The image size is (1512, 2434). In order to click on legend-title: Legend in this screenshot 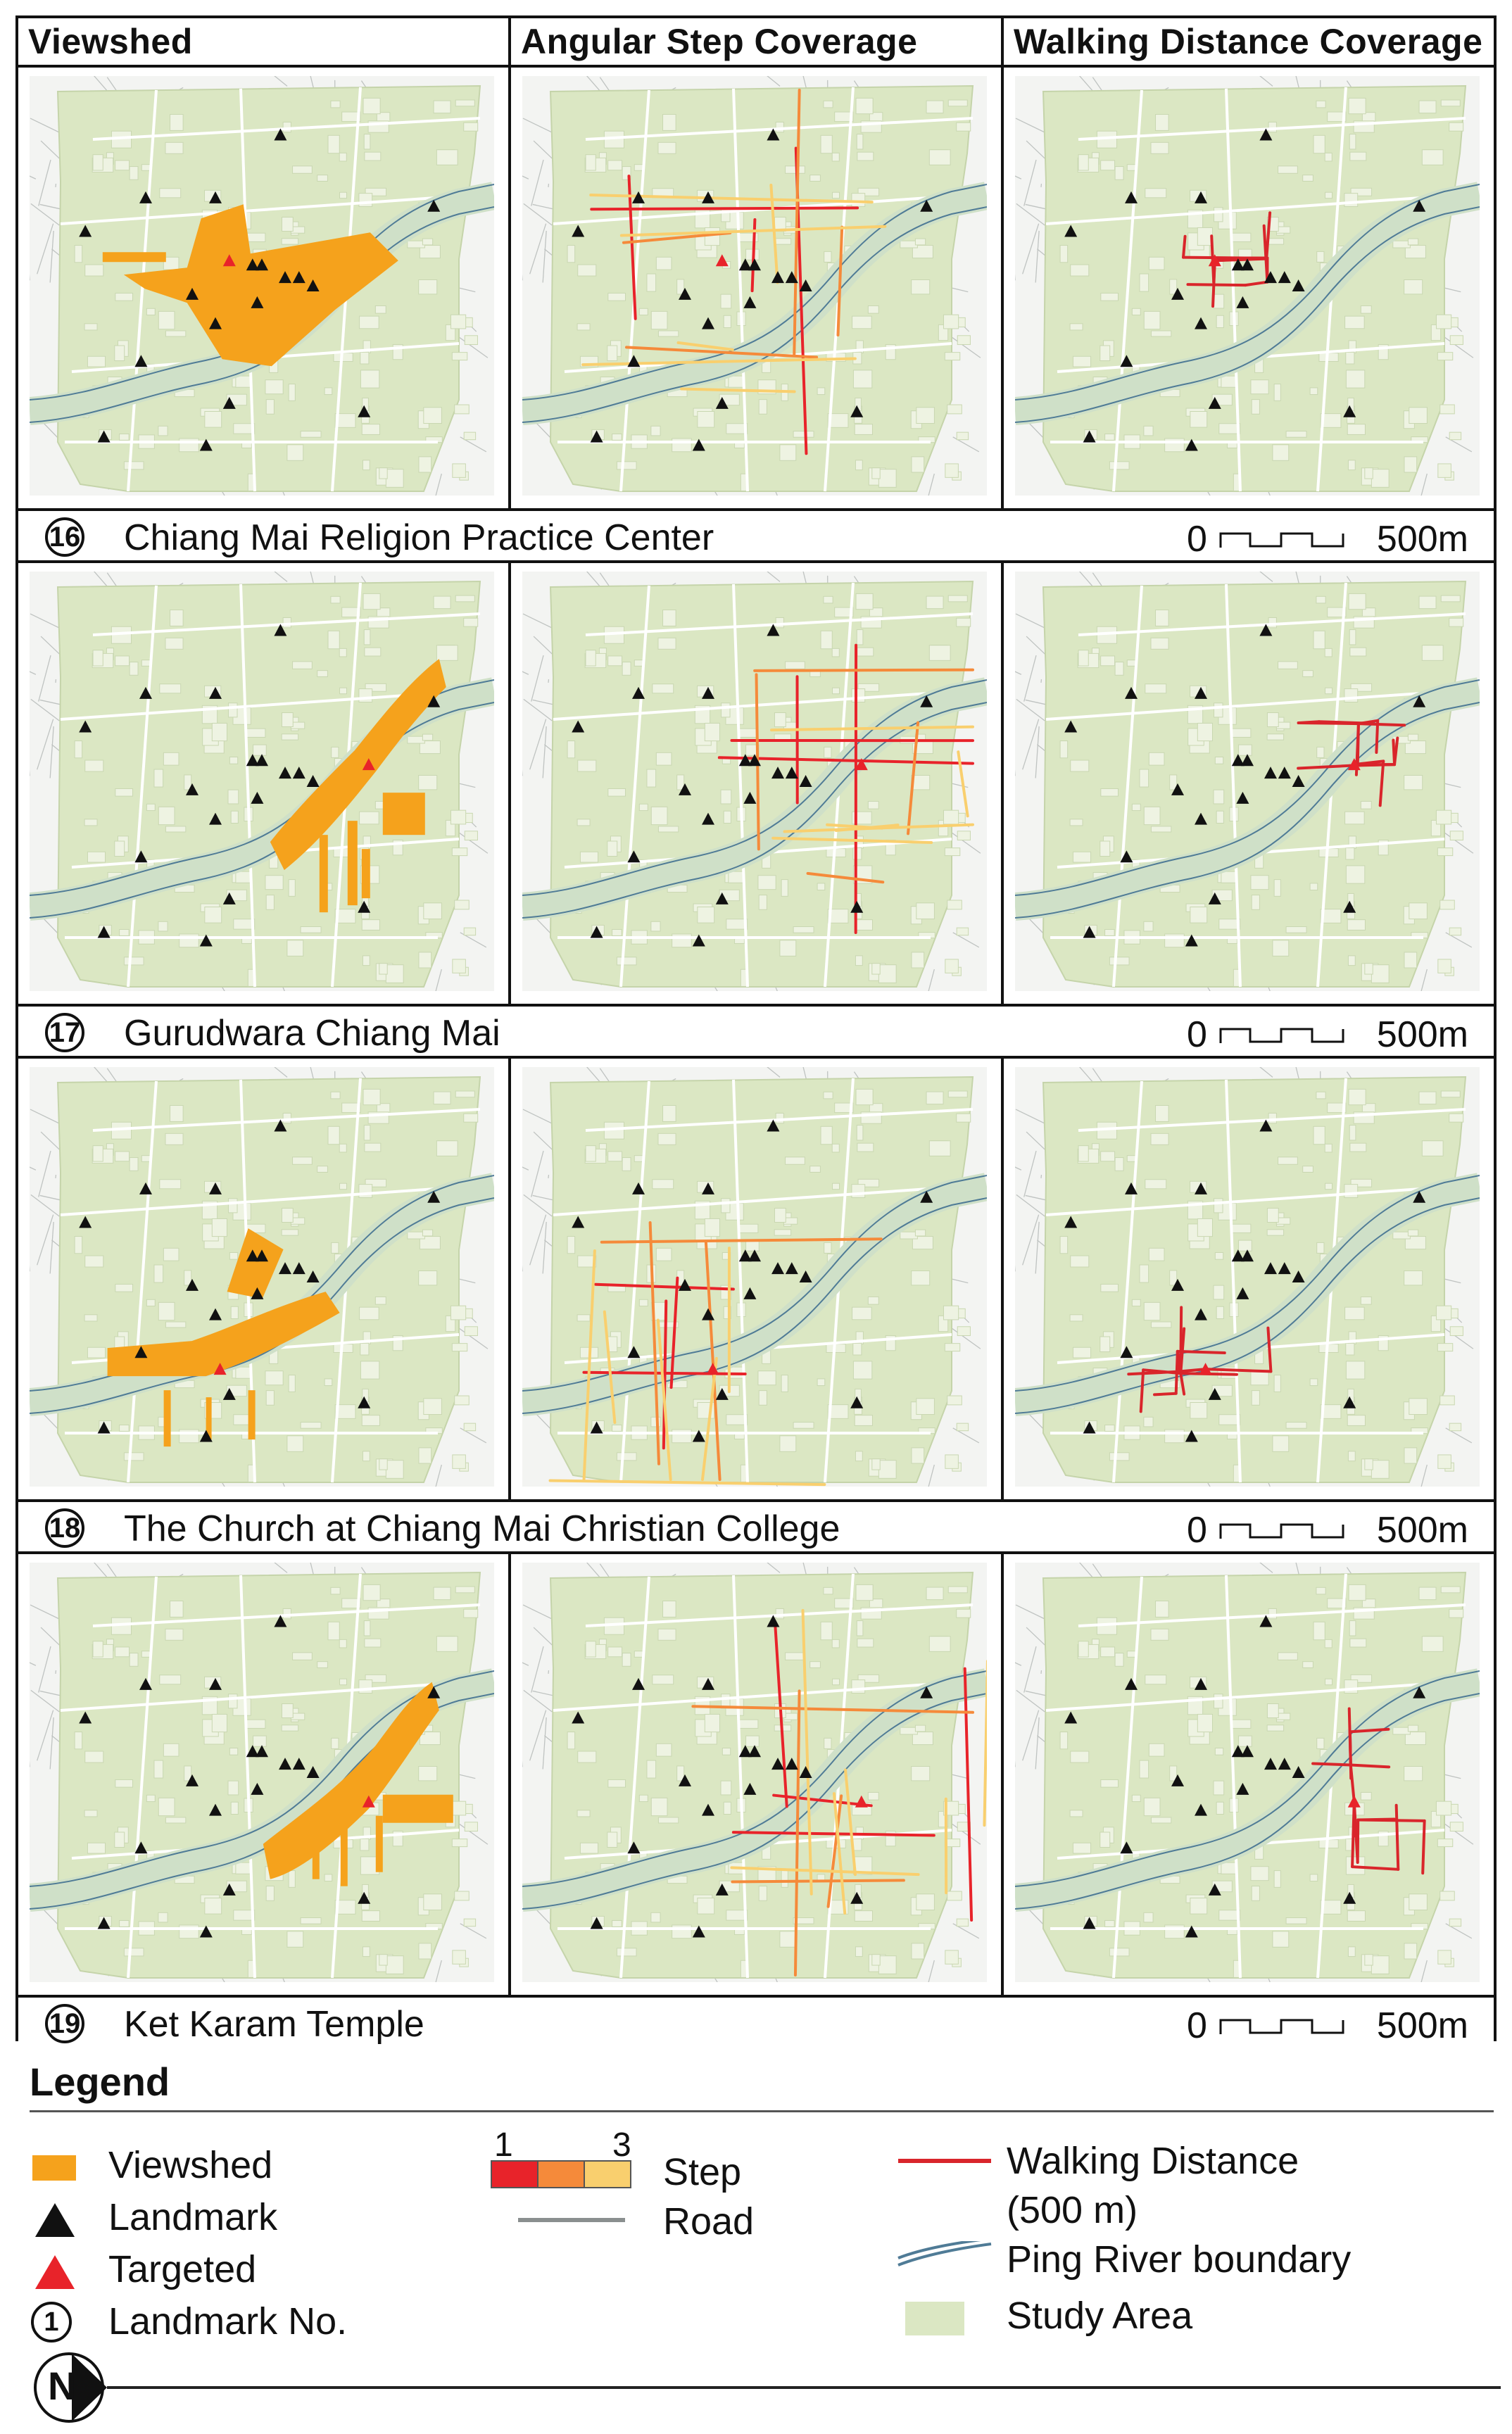, I will do `click(100, 2082)`.